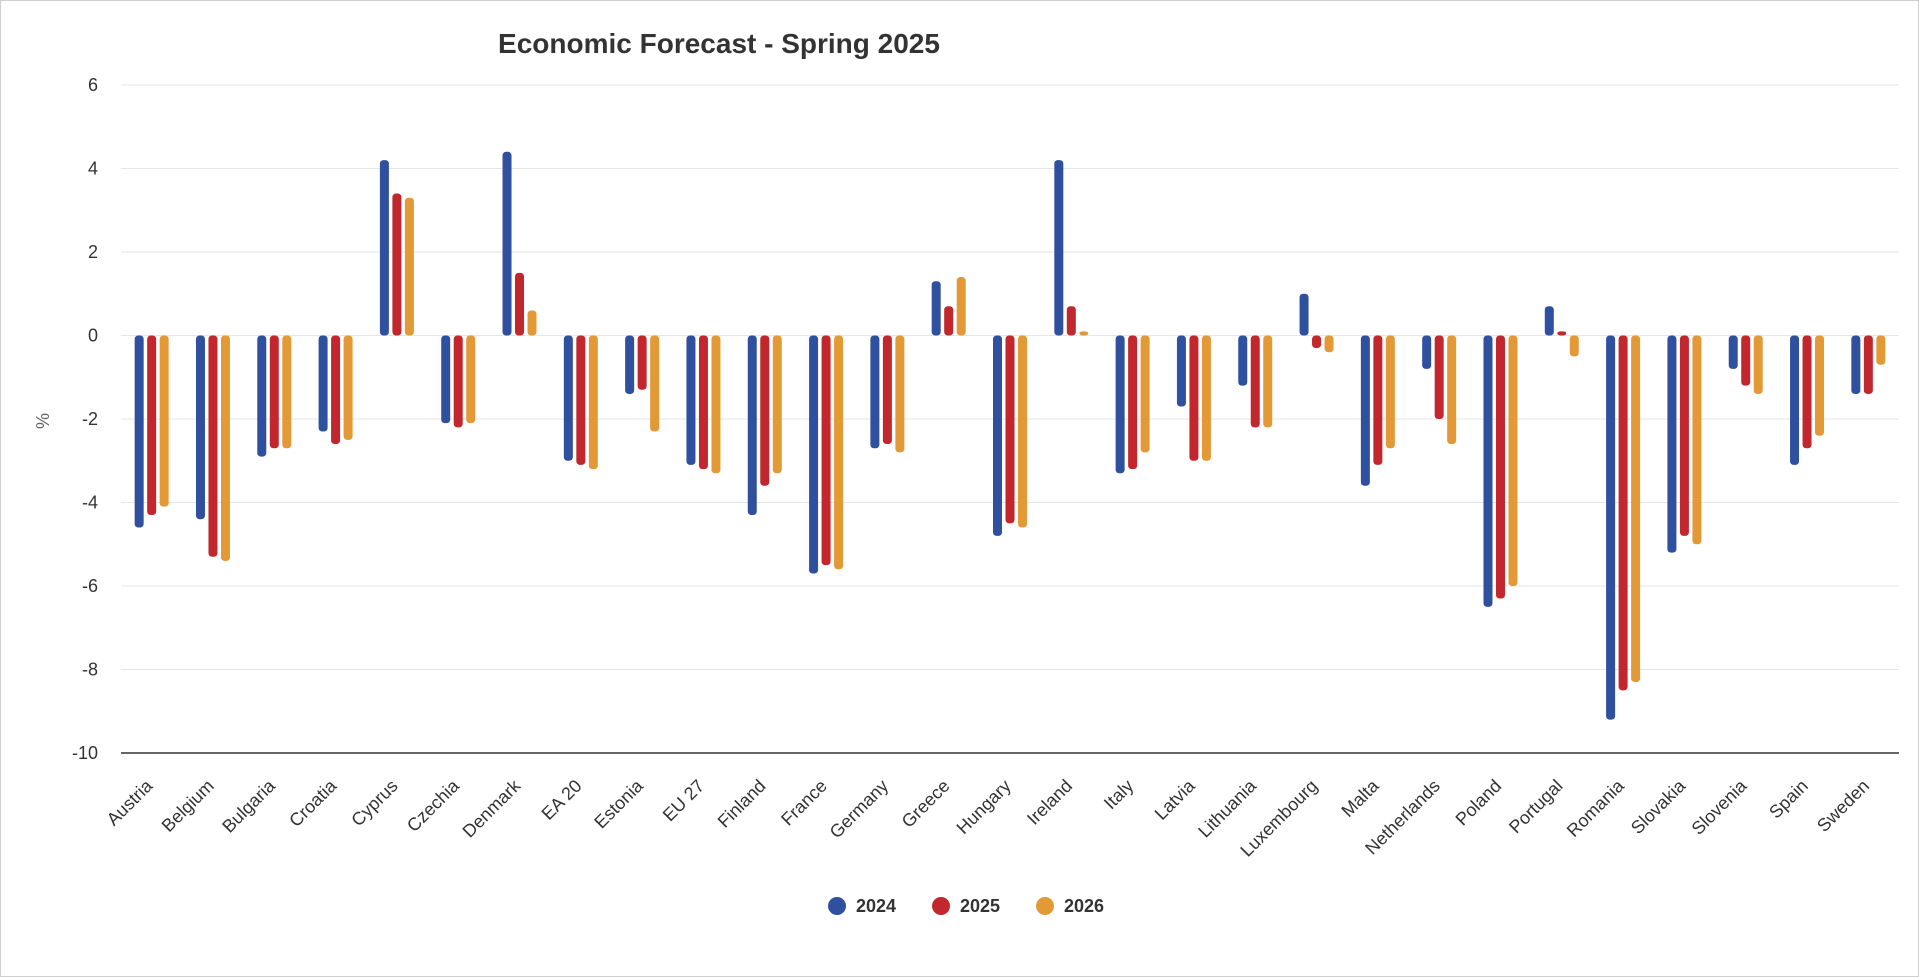 This screenshot has height=978, width=1919. Describe the element at coordinates (961, 306) in the screenshot. I see `bar-greece-2026` at that location.